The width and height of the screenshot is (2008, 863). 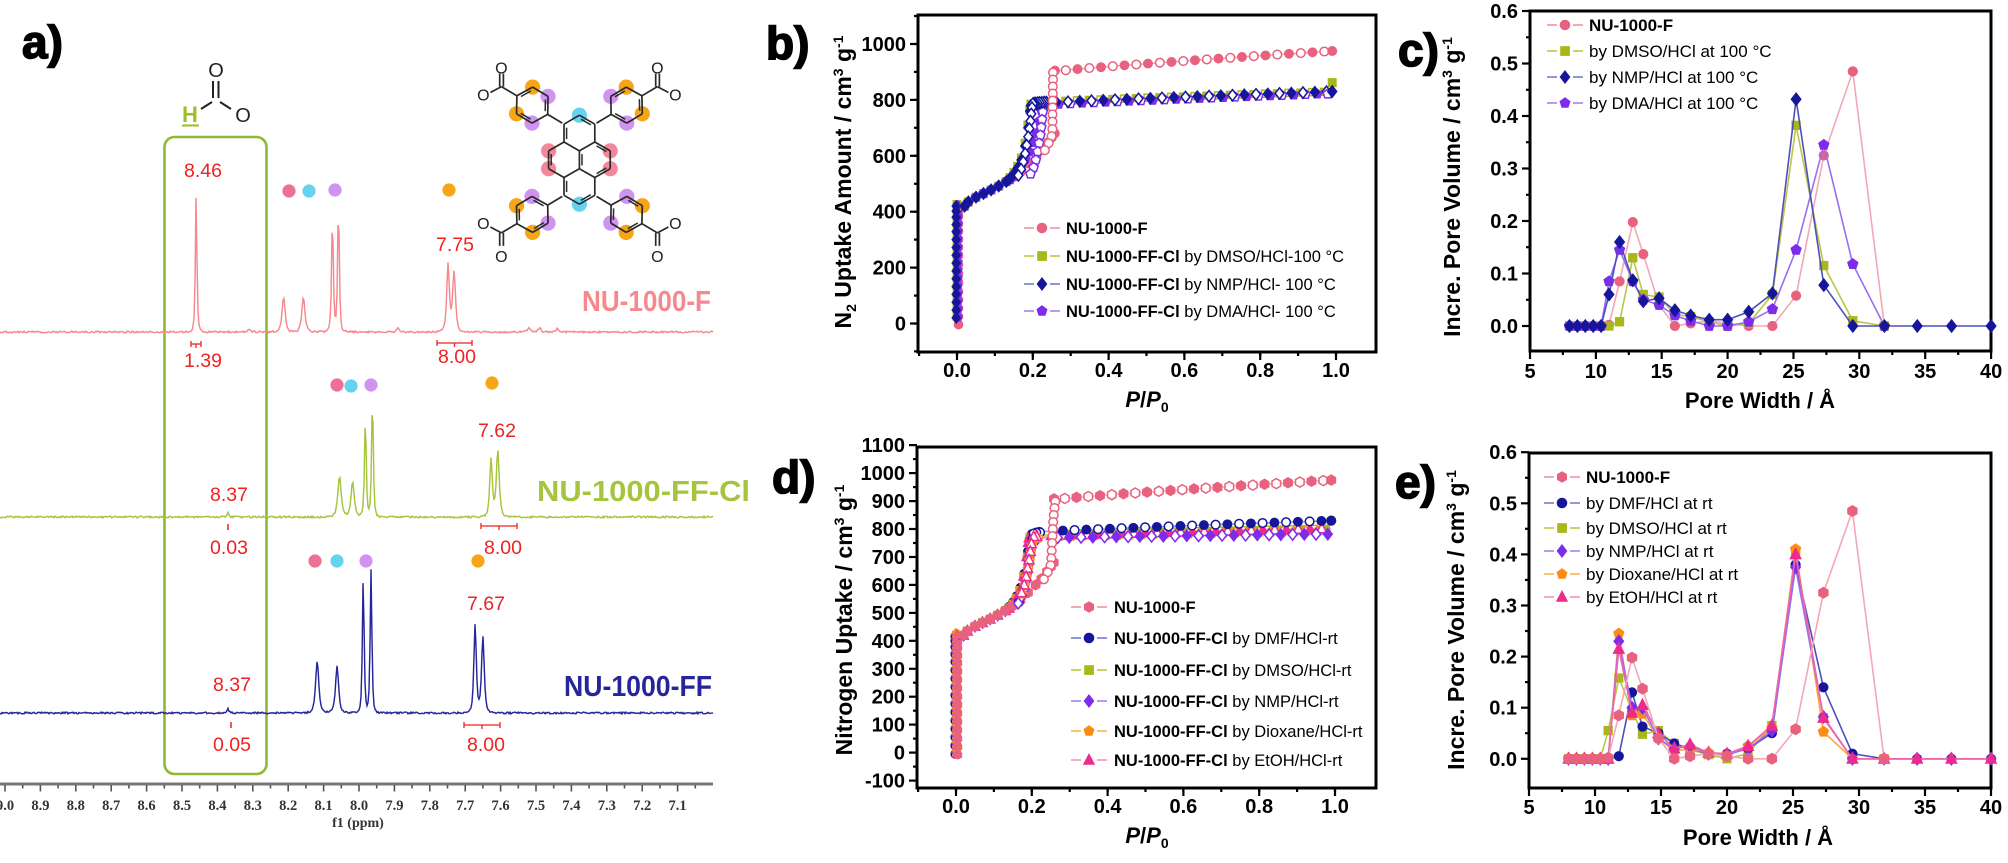 I want to click on svg-text: 0.5, so click(x=1503, y=504).